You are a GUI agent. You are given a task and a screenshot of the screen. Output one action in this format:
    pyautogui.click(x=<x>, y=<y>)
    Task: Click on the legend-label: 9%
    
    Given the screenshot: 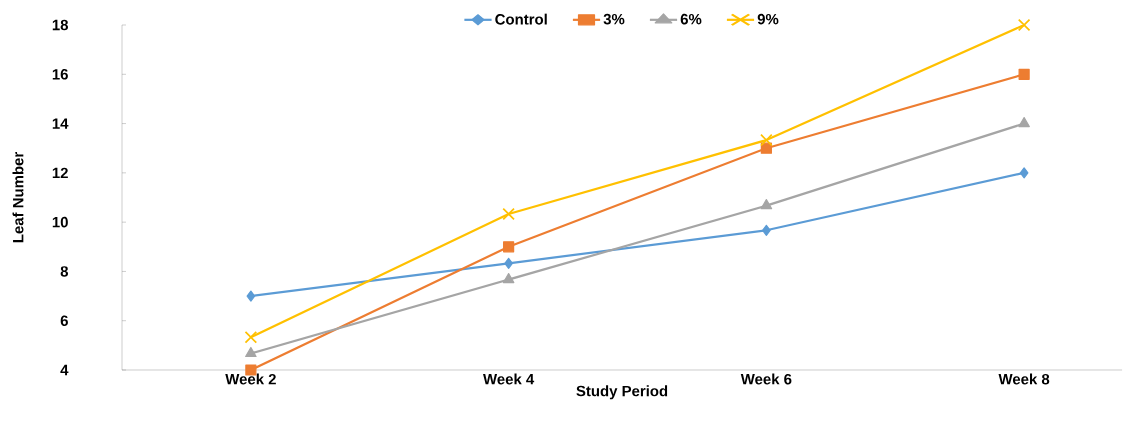 What is the action you would take?
    pyautogui.click(x=768, y=19)
    